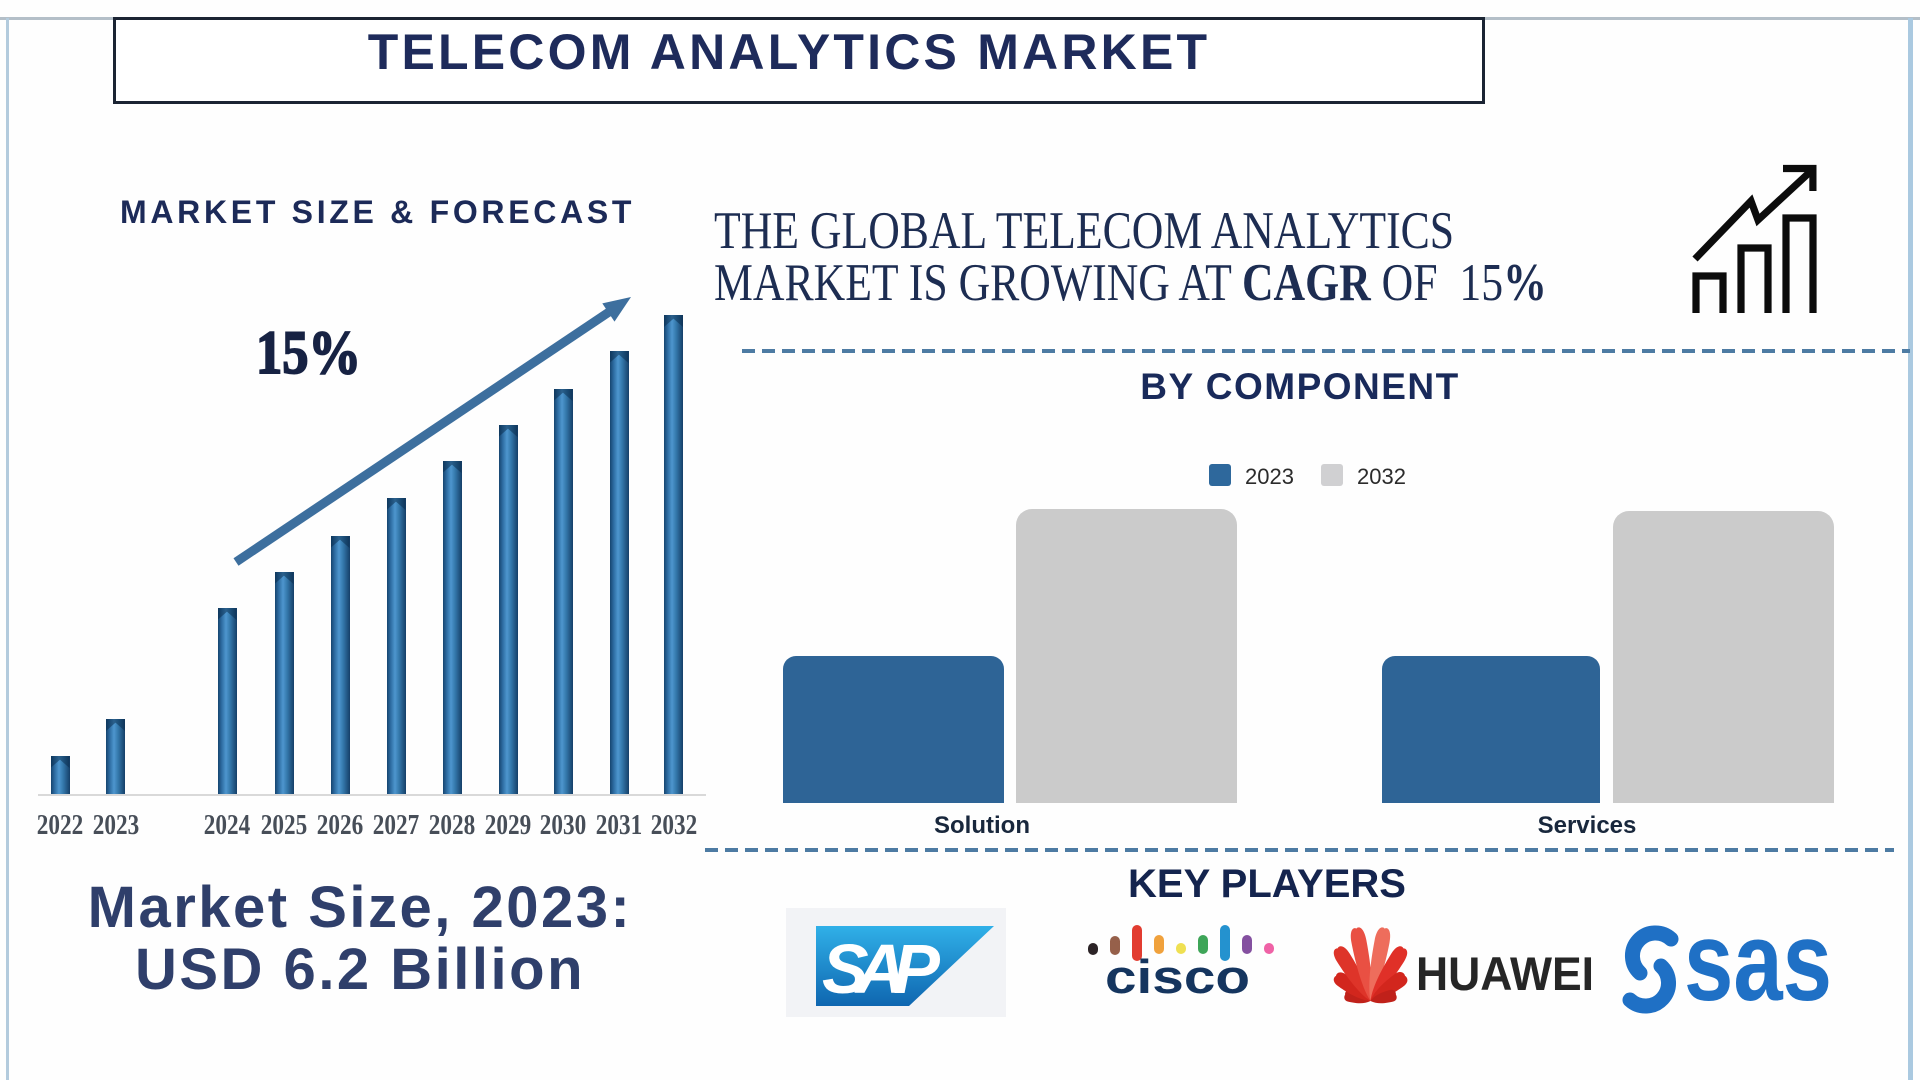 The height and width of the screenshot is (1080, 1920). What do you see at coordinates (1177, 976) in the screenshot?
I see `svg-text: cisco` at bounding box center [1177, 976].